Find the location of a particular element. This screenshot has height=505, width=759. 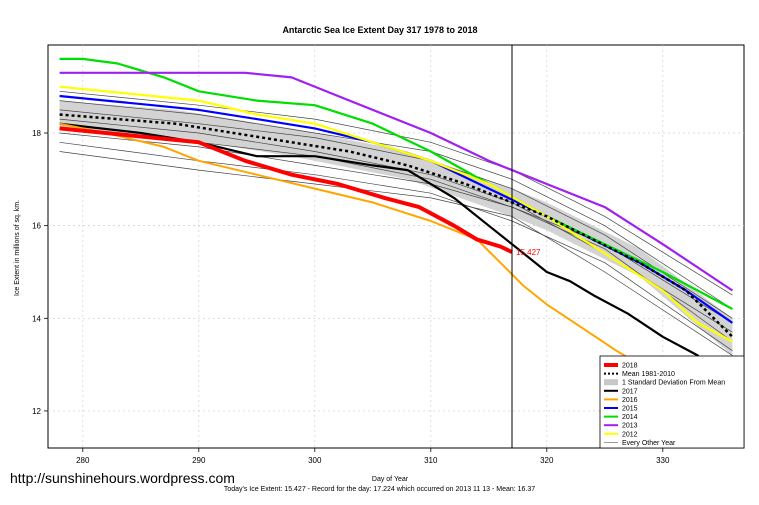

legend-label: 2012 is located at coordinates (630, 434).